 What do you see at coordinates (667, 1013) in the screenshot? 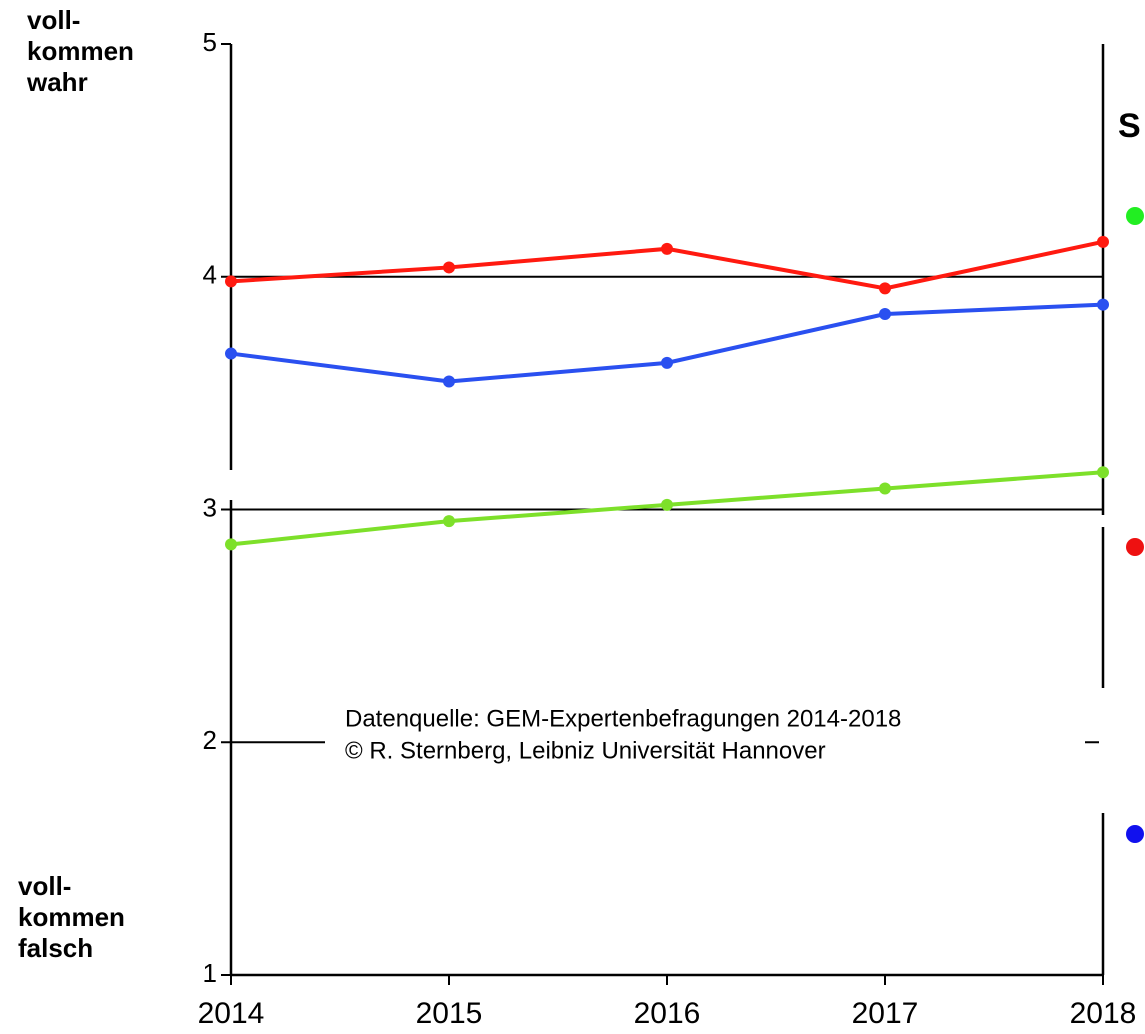
I see `x-tick-label: 2016` at bounding box center [667, 1013].